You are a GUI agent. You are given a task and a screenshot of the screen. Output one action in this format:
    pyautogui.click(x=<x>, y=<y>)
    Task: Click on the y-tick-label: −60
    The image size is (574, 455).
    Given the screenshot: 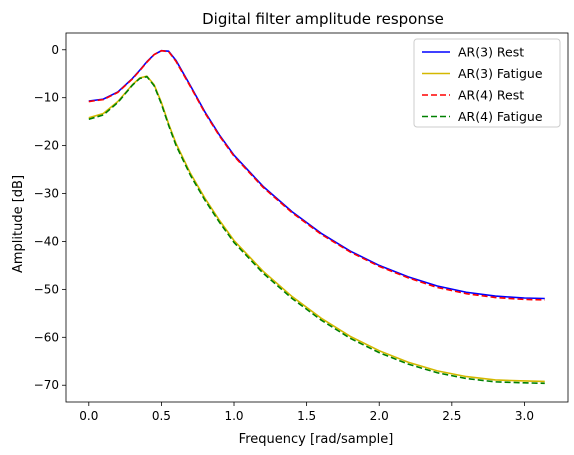 What is the action you would take?
    pyautogui.click(x=46, y=337)
    